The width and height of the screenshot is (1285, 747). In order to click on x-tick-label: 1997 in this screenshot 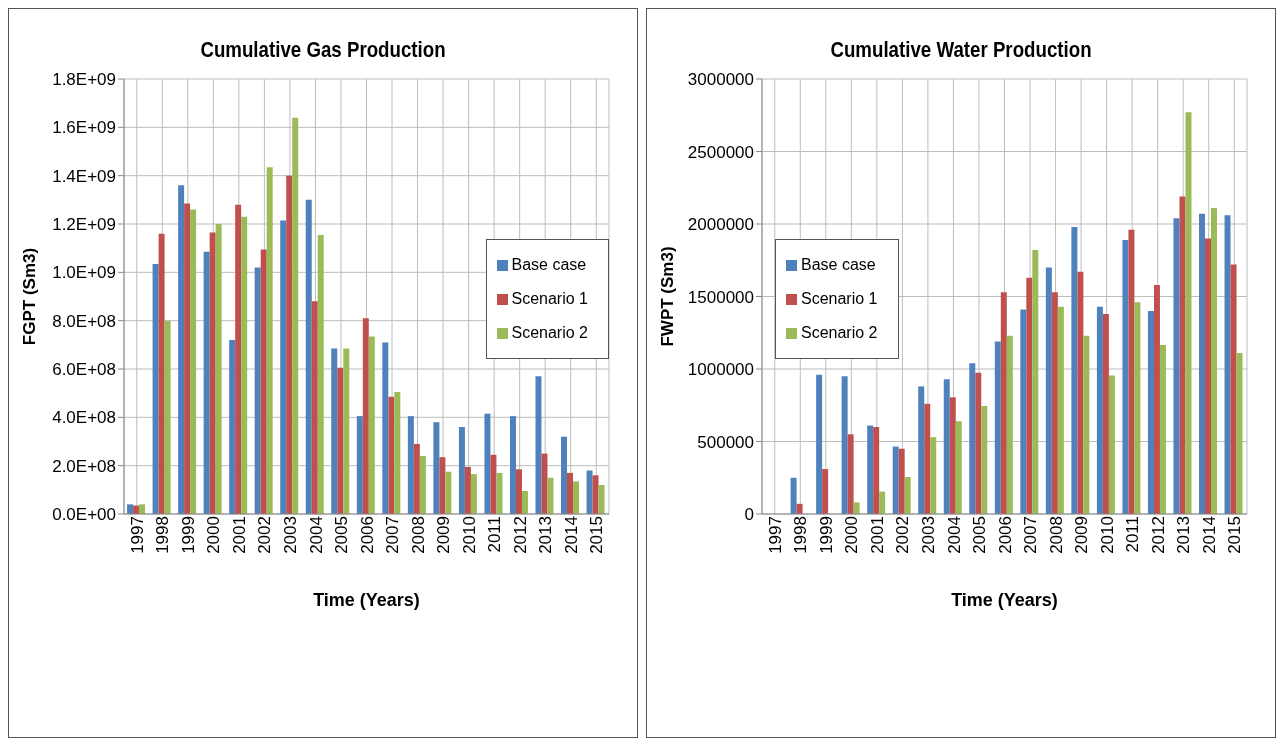, I will do `click(137, 535)`.